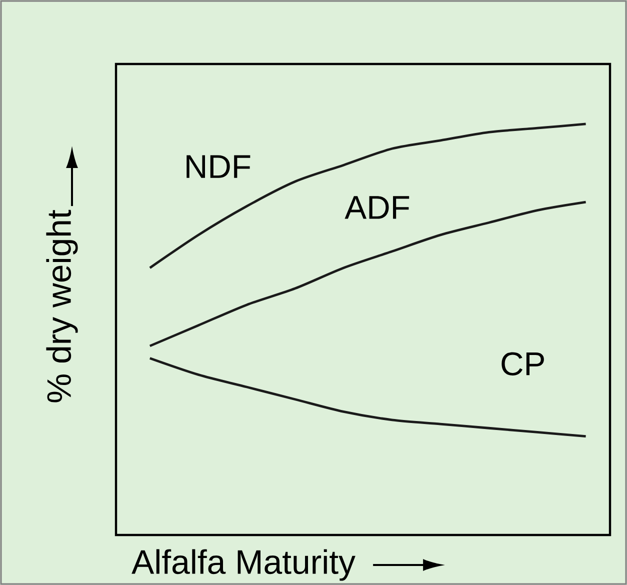 This screenshot has height=585, width=627. I want to click on series-label: NDF, so click(218, 166).